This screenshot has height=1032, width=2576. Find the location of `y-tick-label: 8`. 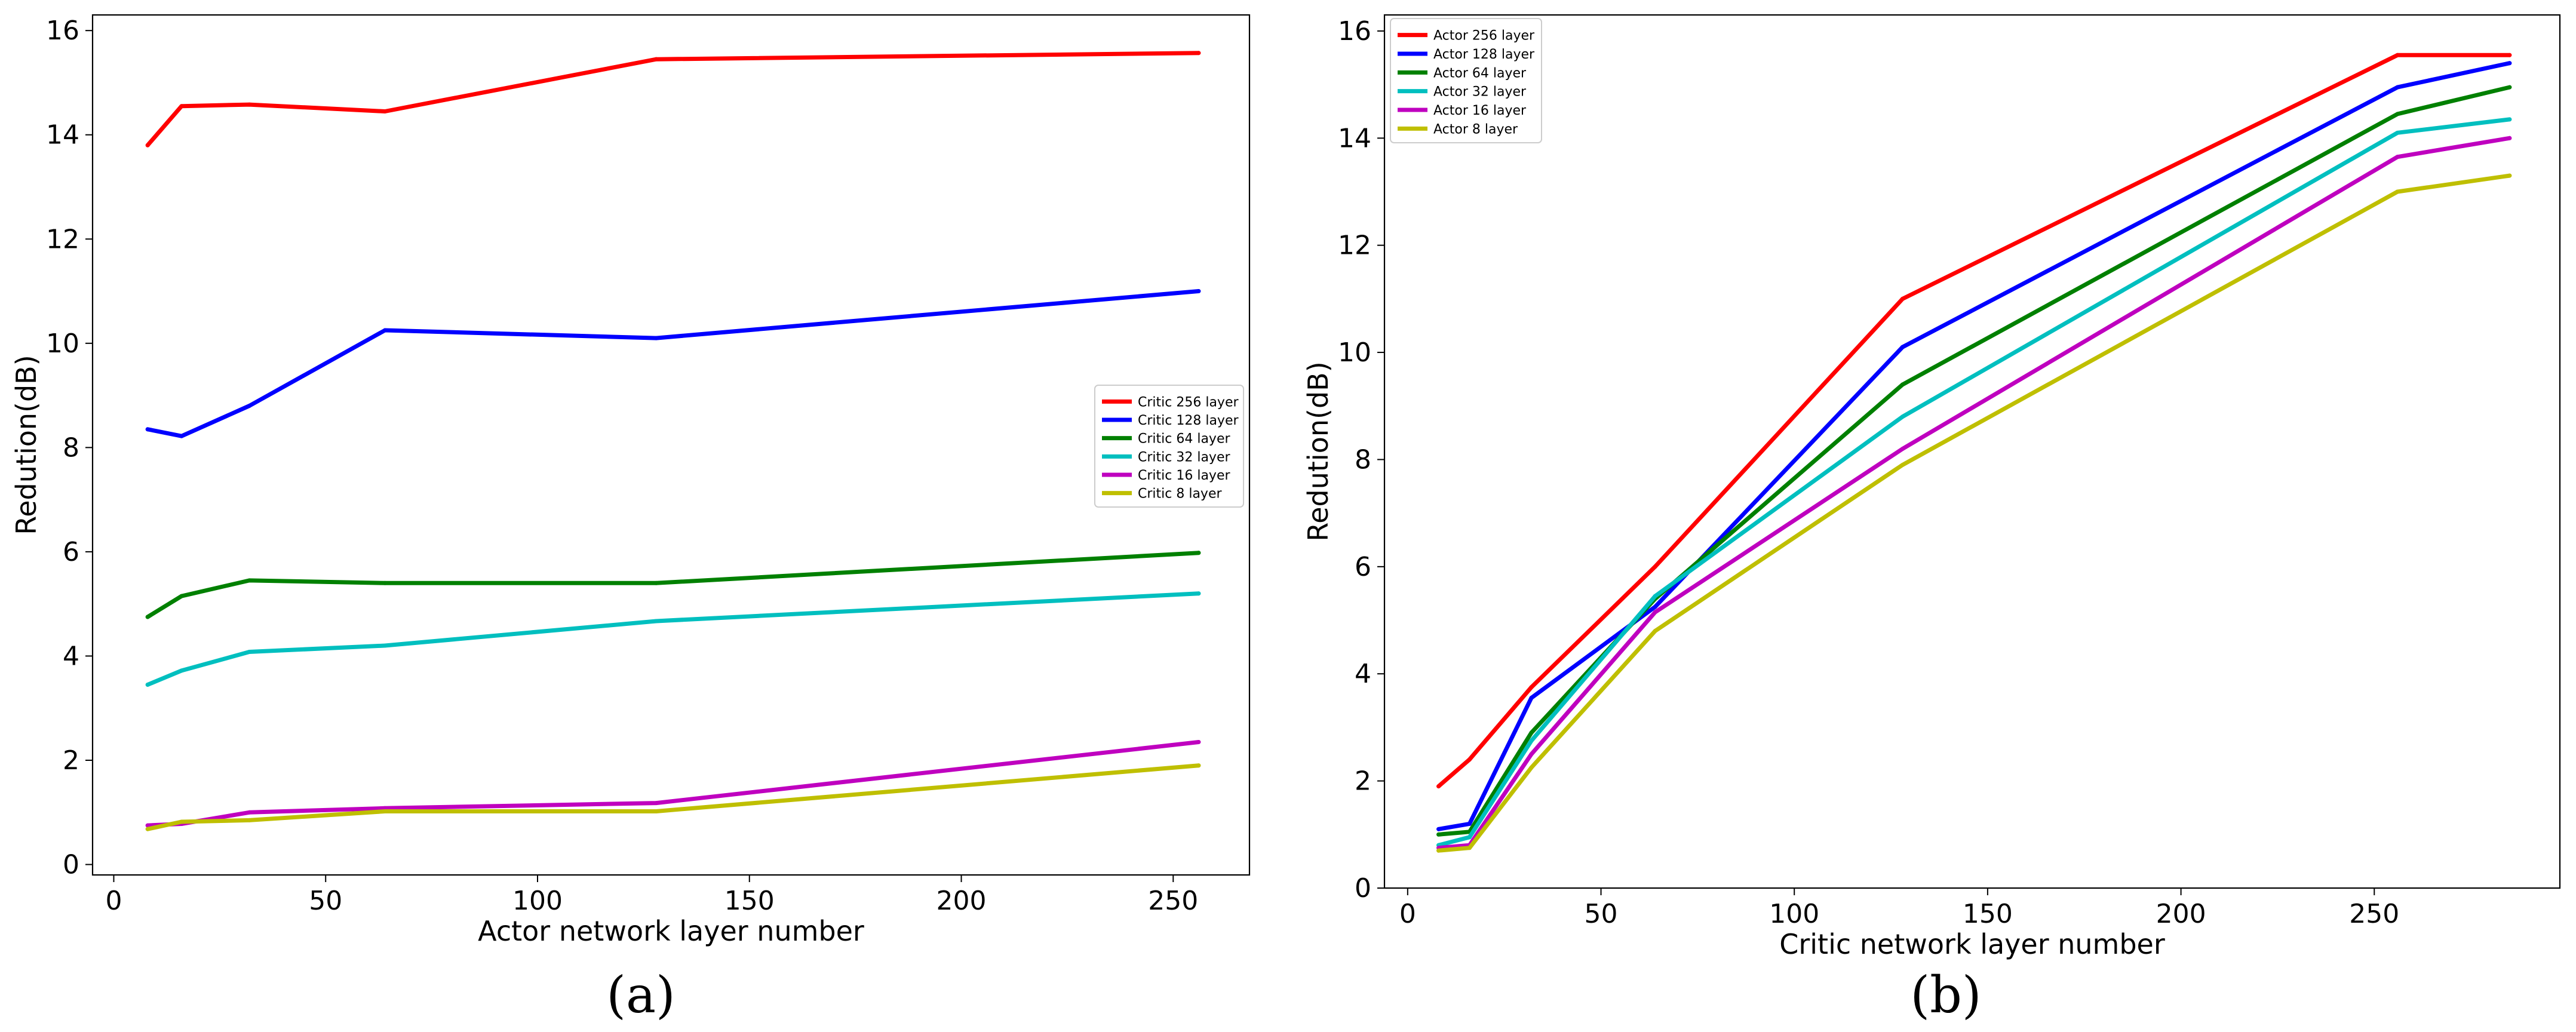

y-tick-label: 8 is located at coordinates (71, 447).